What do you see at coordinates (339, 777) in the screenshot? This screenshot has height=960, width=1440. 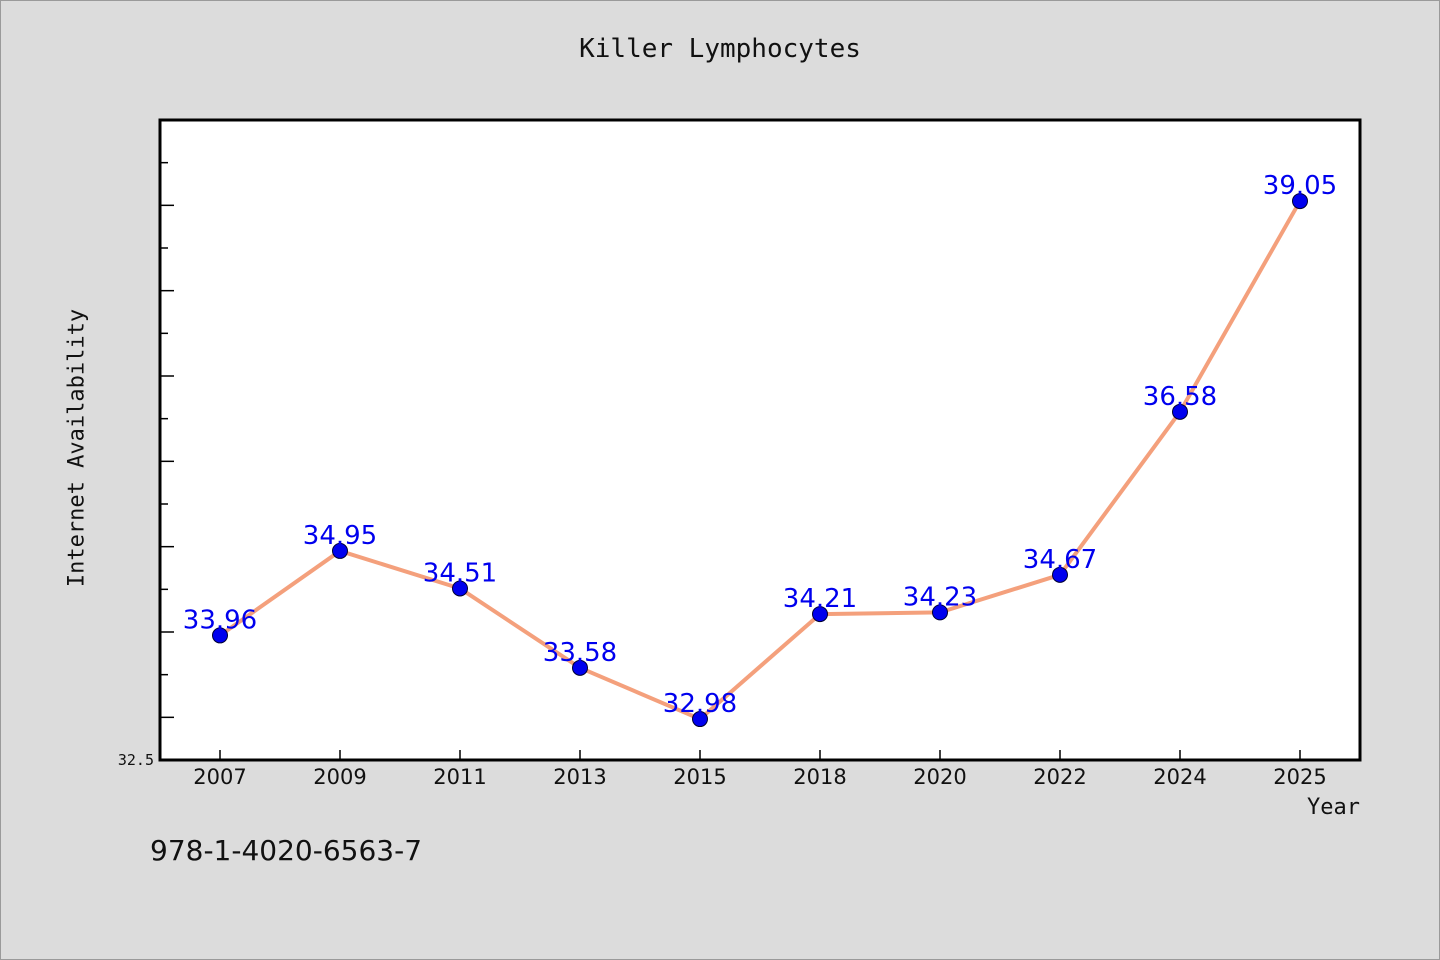 I see `x-tick-label: 2009` at bounding box center [339, 777].